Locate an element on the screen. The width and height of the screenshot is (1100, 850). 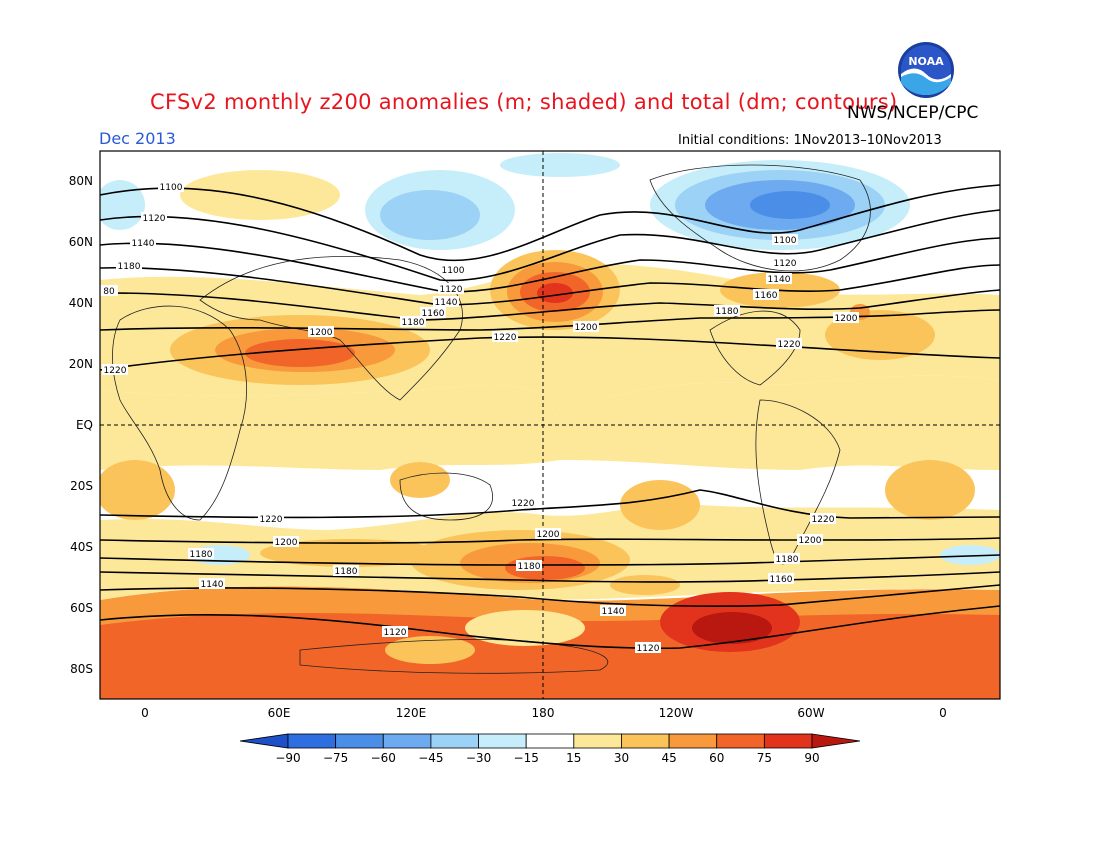
colorbar-tick-label: −75 is located at coordinates (335, 758).